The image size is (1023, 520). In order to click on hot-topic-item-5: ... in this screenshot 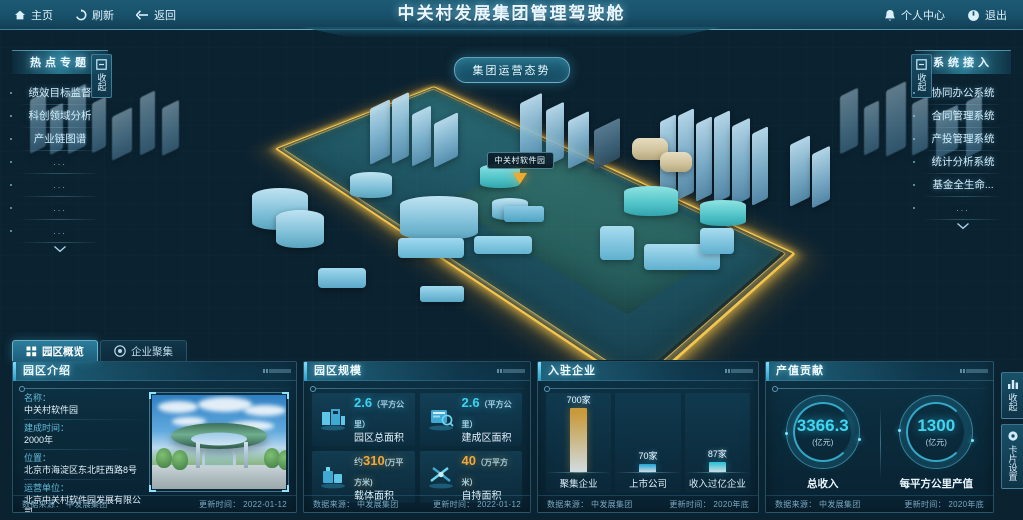, I will do `click(59, 185)`.